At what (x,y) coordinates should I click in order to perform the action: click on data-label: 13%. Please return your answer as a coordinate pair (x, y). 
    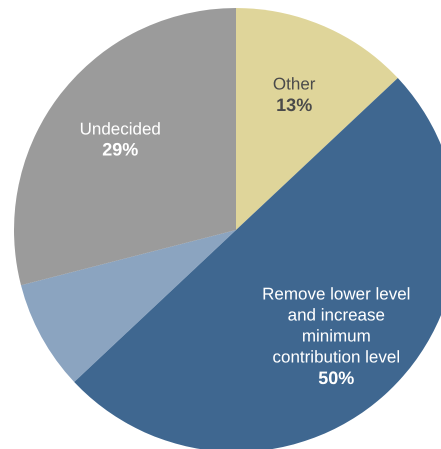
    Looking at the image, I should click on (294, 105).